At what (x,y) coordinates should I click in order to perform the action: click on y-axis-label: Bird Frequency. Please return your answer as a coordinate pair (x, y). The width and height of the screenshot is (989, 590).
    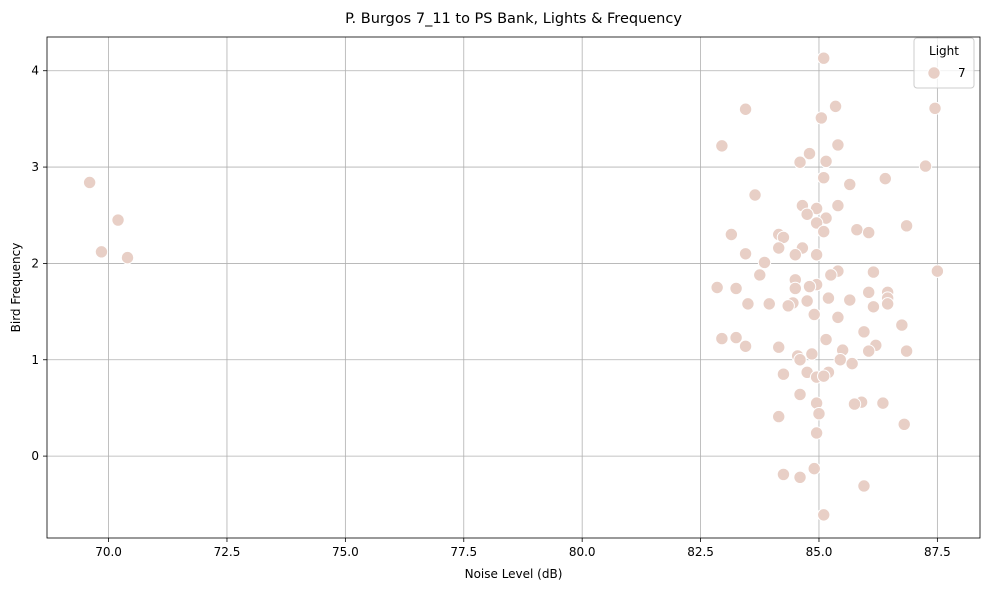
    Looking at the image, I should click on (16, 288).